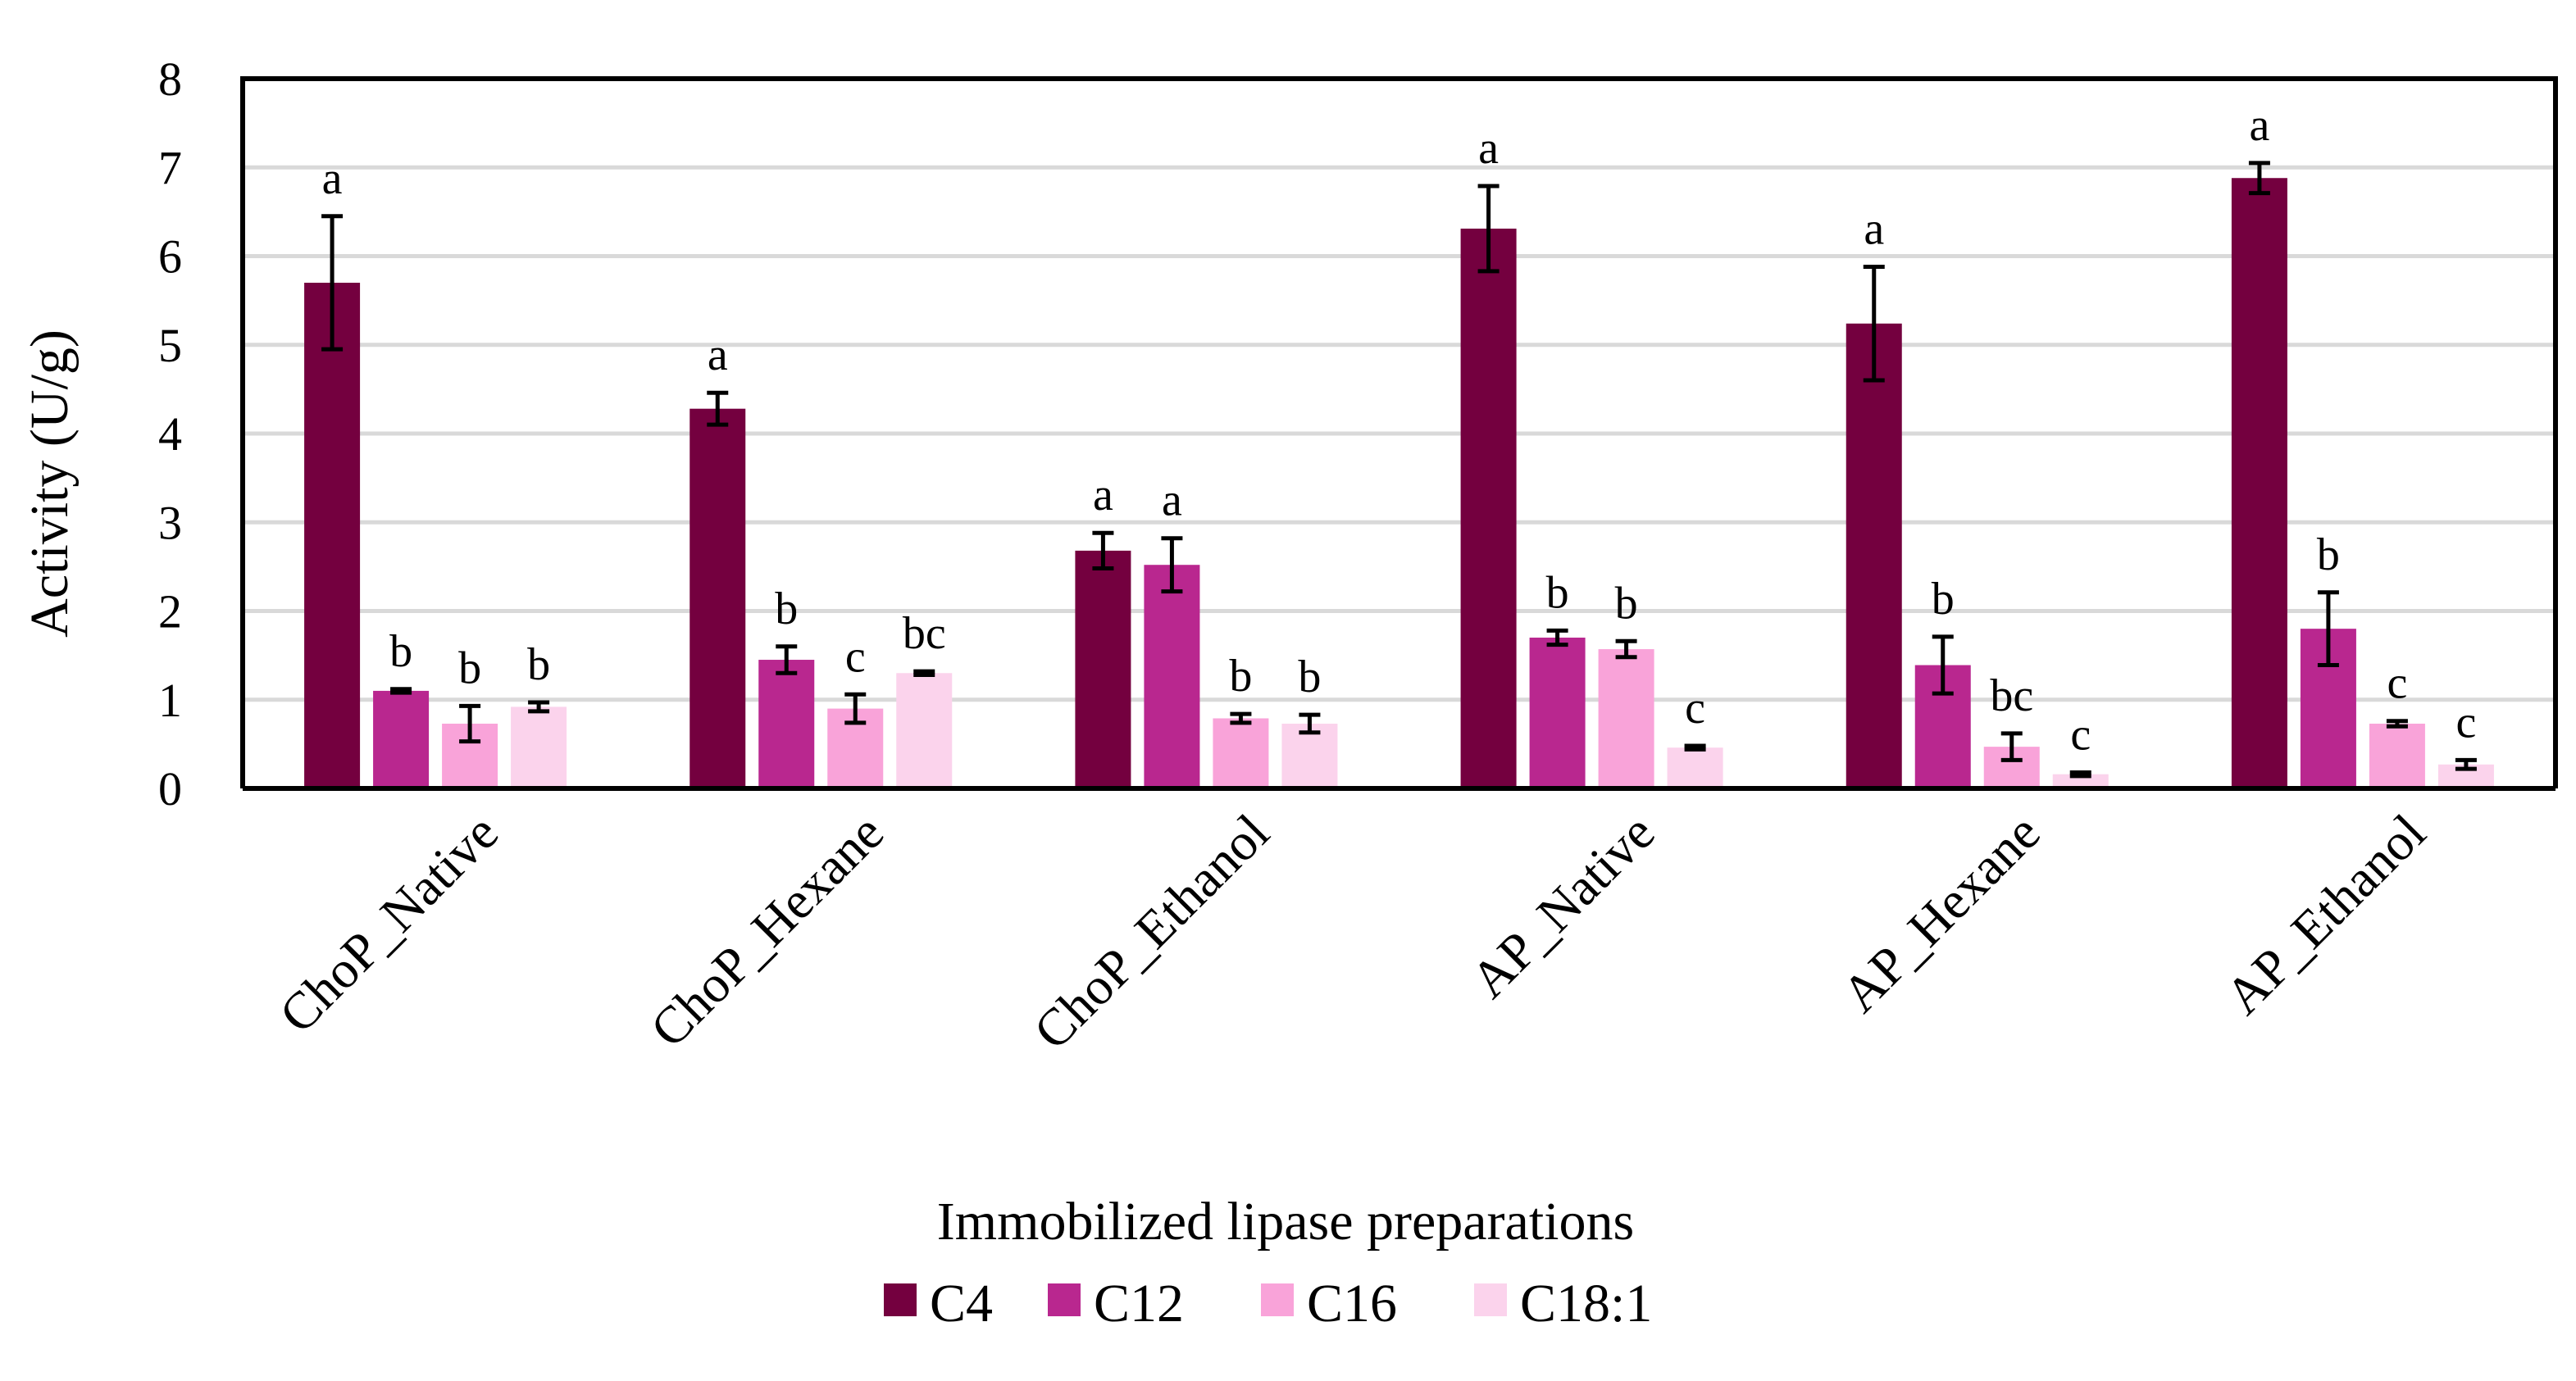 The height and width of the screenshot is (1381, 2576). What do you see at coordinates (170, 167) in the screenshot?
I see `y-tick-label: 7` at bounding box center [170, 167].